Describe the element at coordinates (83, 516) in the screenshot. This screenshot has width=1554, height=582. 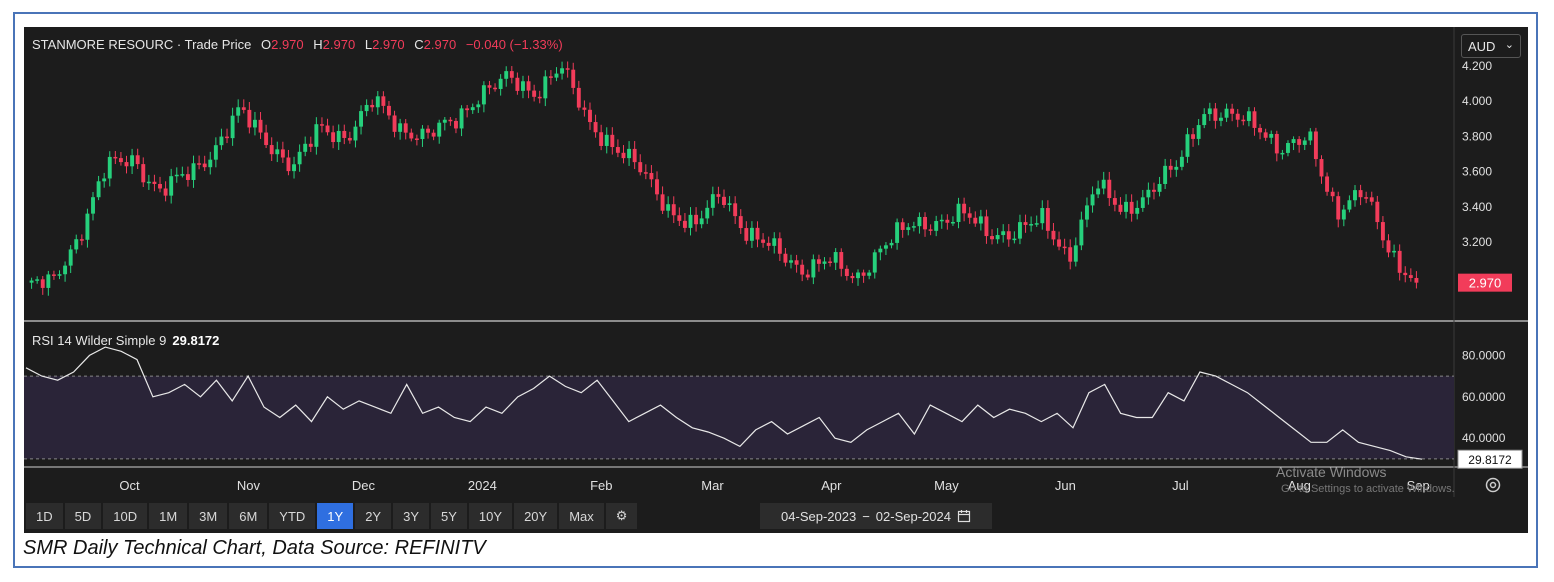
I see `timeframe-button-5d: 5D` at that location.